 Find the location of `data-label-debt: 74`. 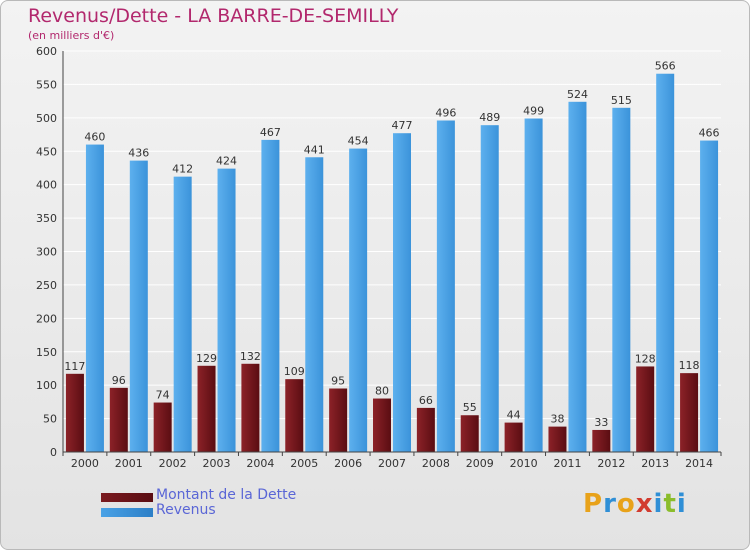

data-label-debt: 74 is located at coordinates (163, 395).